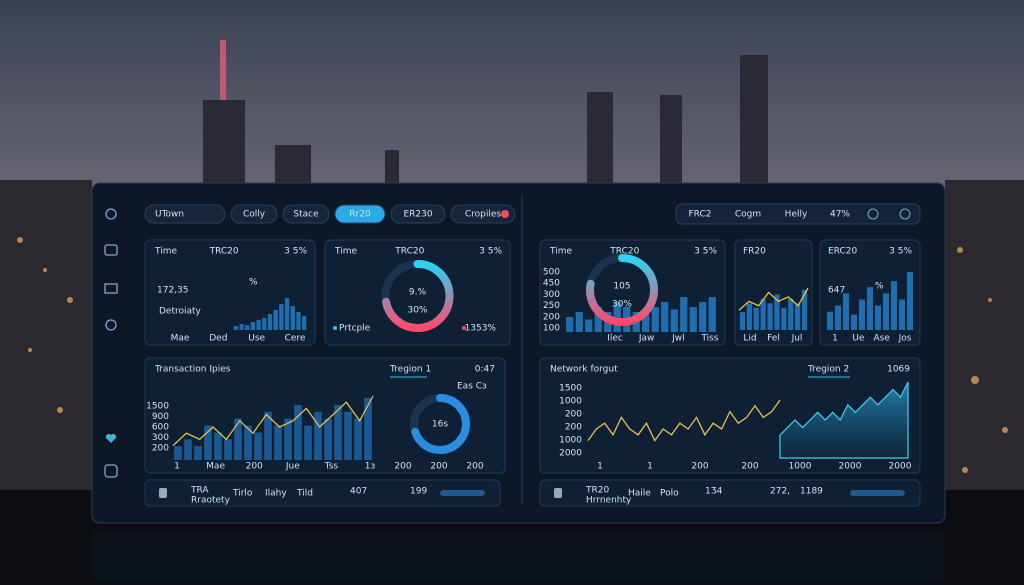 The width and height of the screenshot is (1024, 585). Describe the element at coordinates (570, 389) in the screenshot. I see `y-tick-label: 1500` at that location.